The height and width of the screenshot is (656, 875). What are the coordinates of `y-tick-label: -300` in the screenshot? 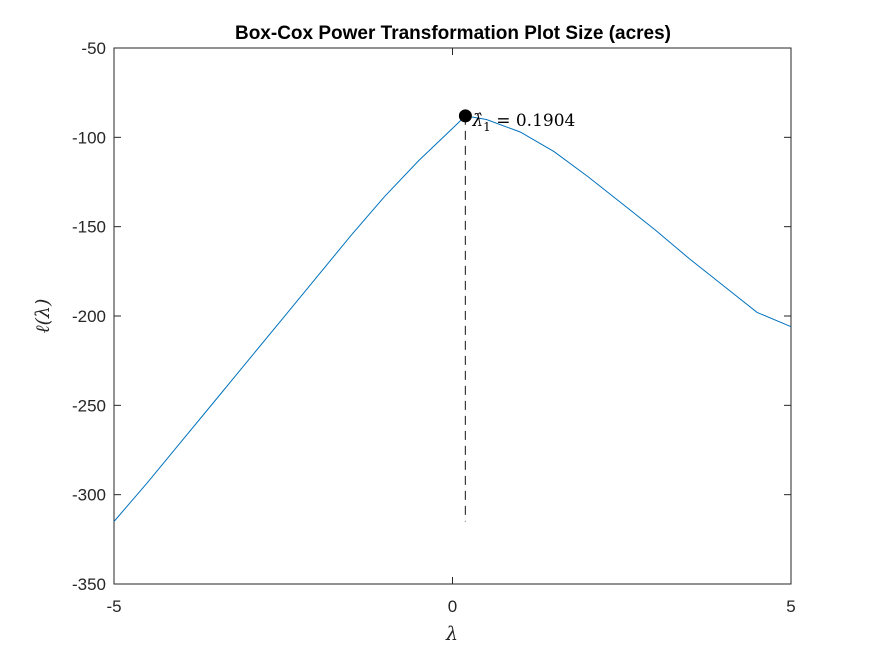 It's located at (89, 495).